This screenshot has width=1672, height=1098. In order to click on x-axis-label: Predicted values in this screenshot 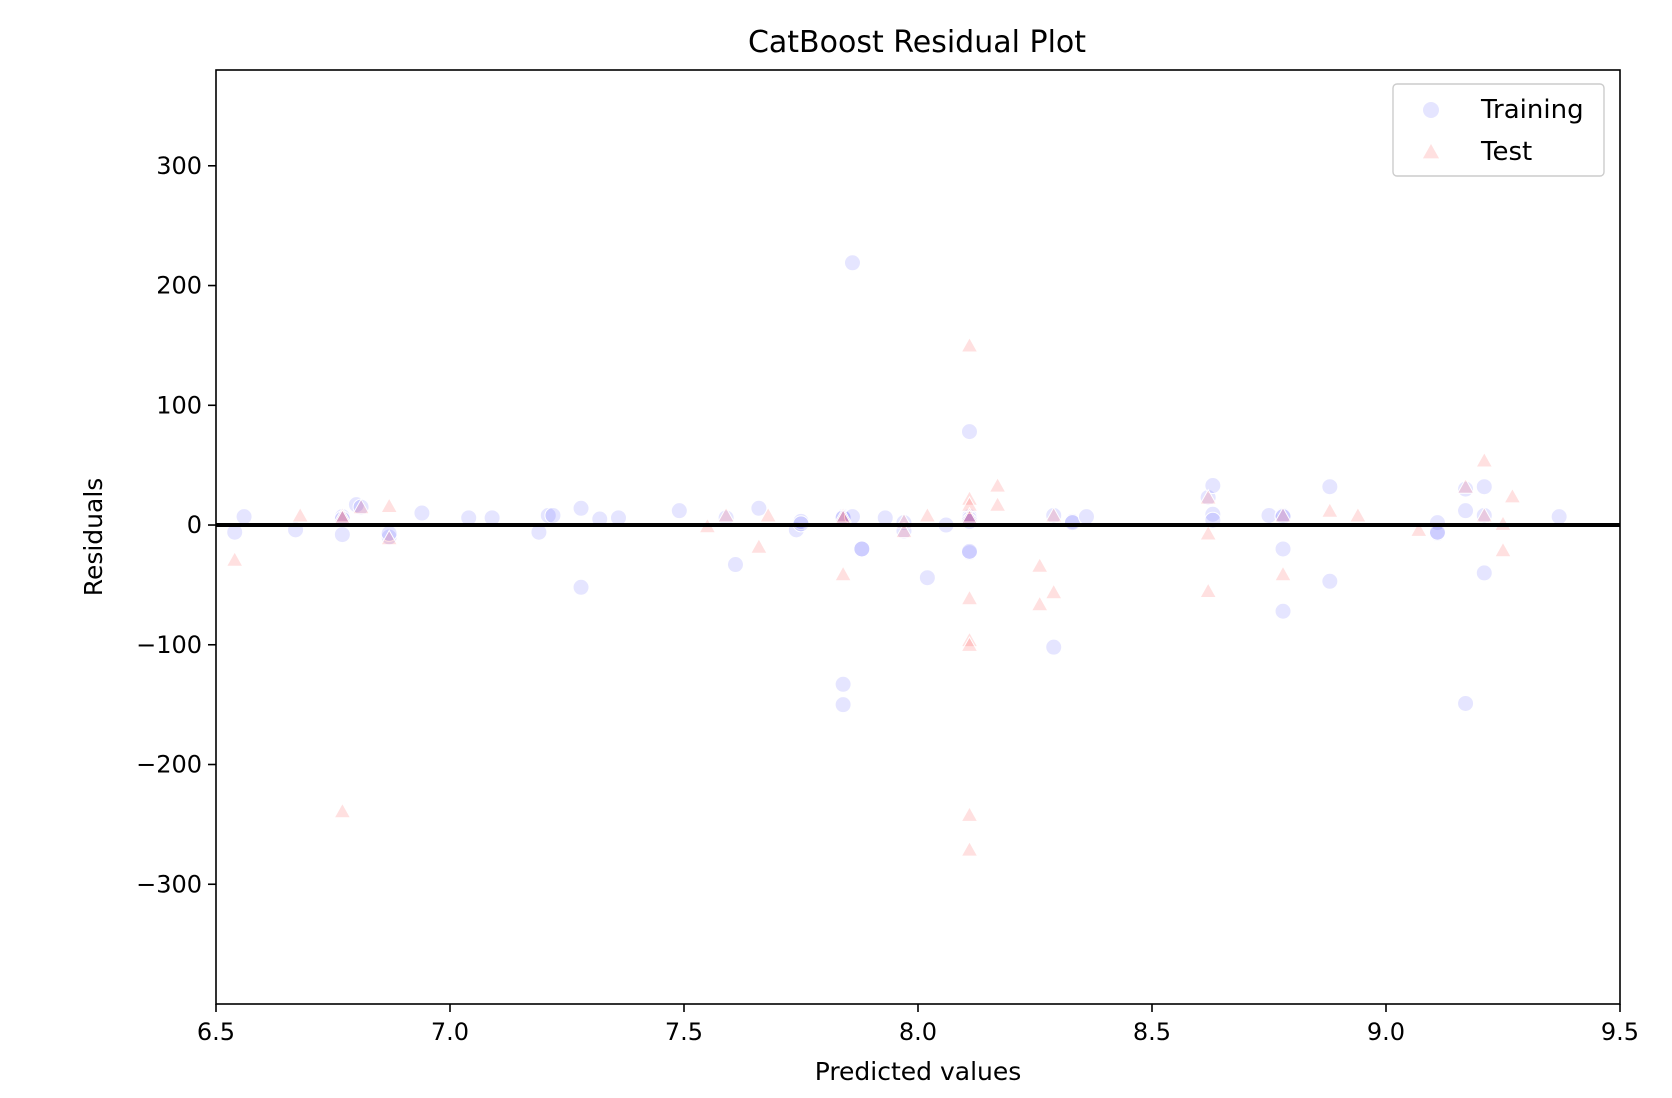, I will do `click(918, 1071)`.